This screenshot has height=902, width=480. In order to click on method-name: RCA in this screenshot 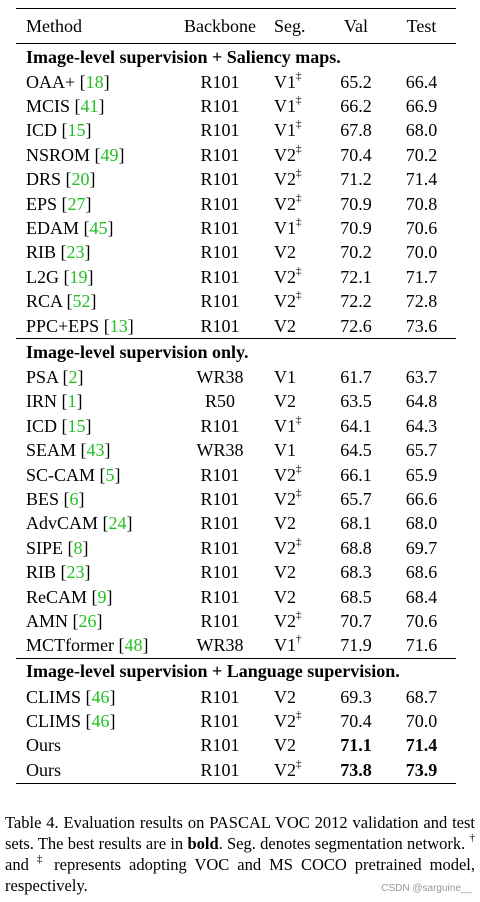, I will do `click(44, 301)`.